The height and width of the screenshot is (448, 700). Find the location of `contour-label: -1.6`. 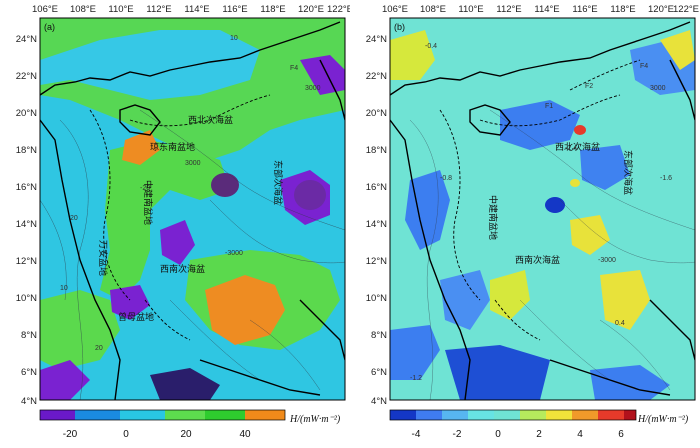

contour-label: -1.6 is located at coordinates (666, 178).